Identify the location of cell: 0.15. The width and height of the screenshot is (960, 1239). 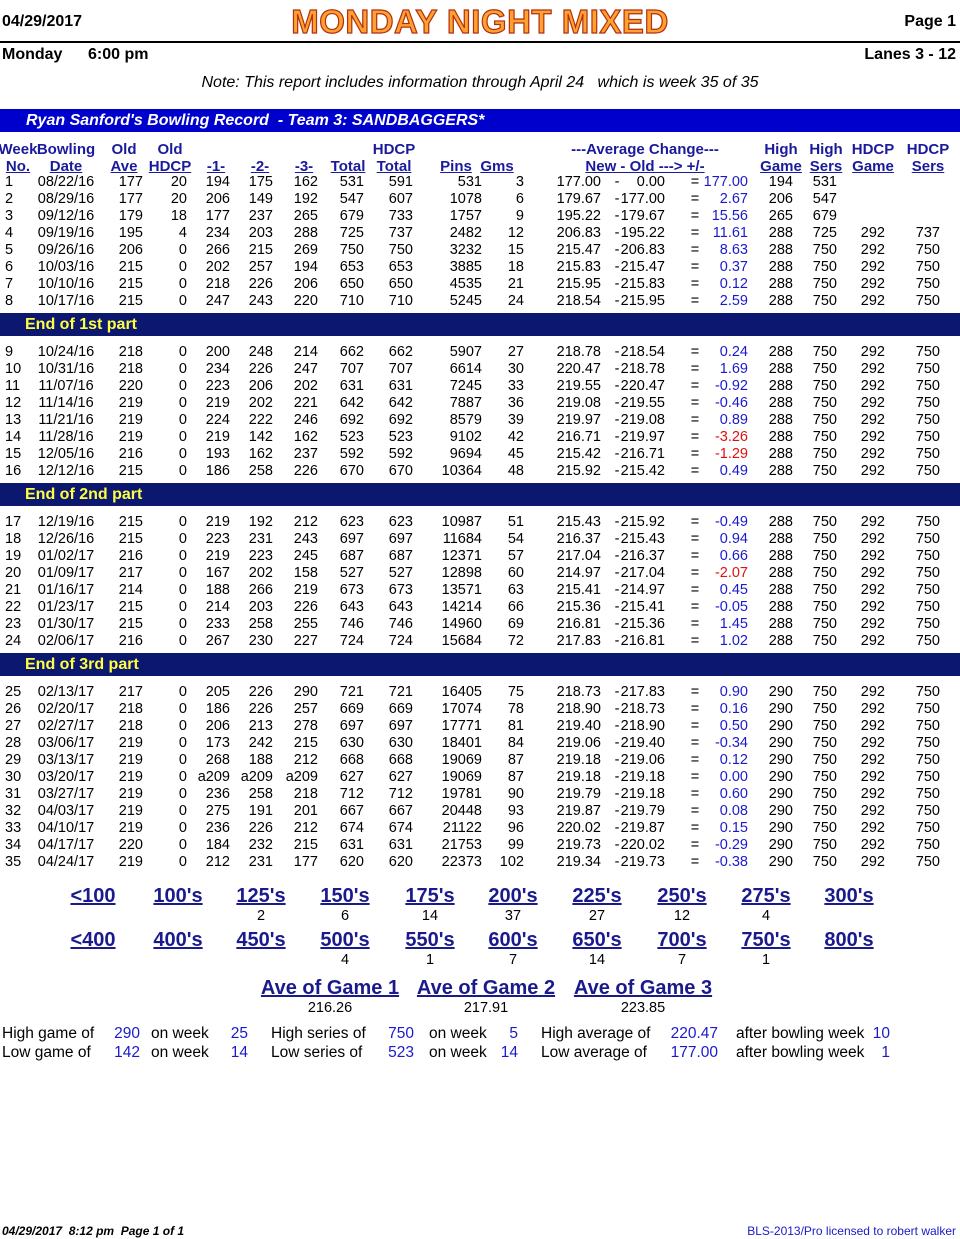
(733, 828).